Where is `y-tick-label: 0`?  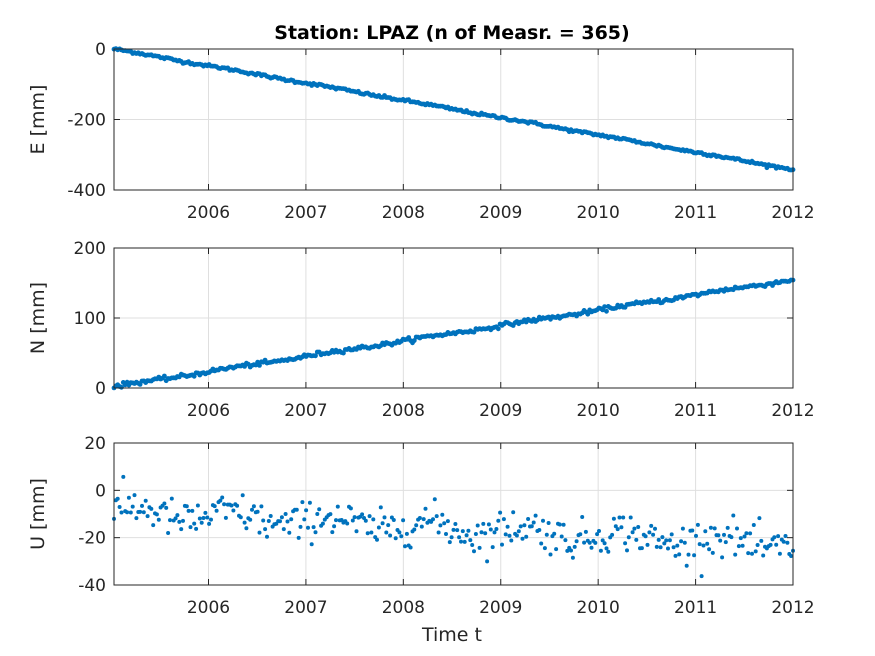 y-tick-label: 0 is located at coordinates (100, 50).